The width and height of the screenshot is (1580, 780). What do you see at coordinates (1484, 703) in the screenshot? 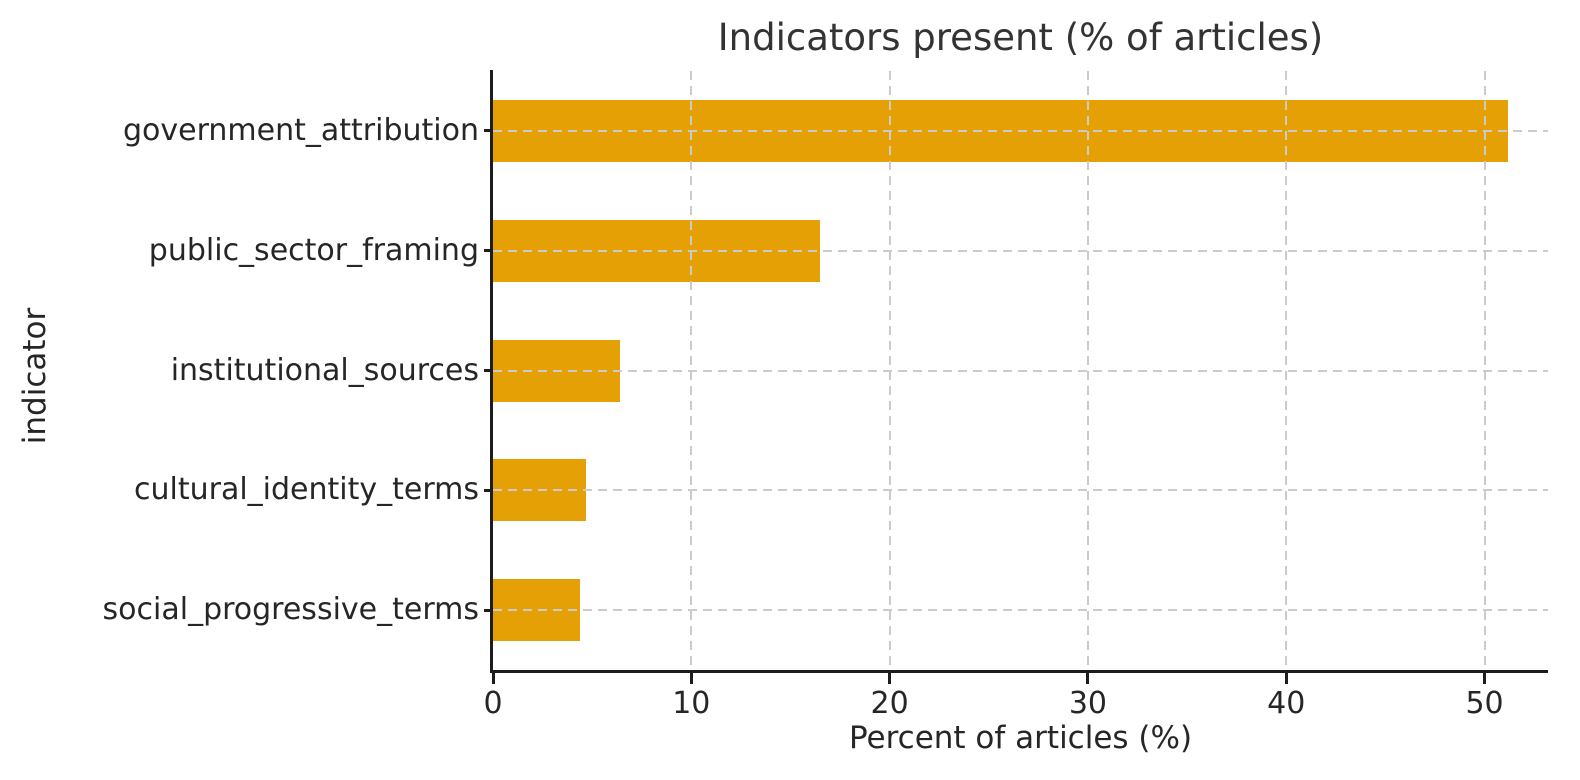
I see `x-tick-label: 50` at bounding box center [1484, 703].